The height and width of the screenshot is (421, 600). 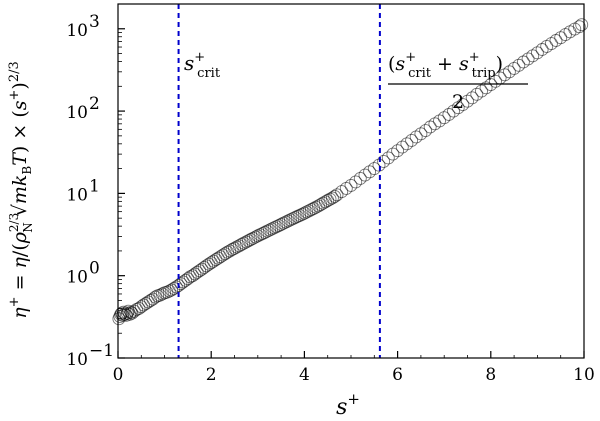 What do you see at coordinates (397, 375) in the screenshot?
I see `x-tick-label: 6` at bounding box center [397, 375].